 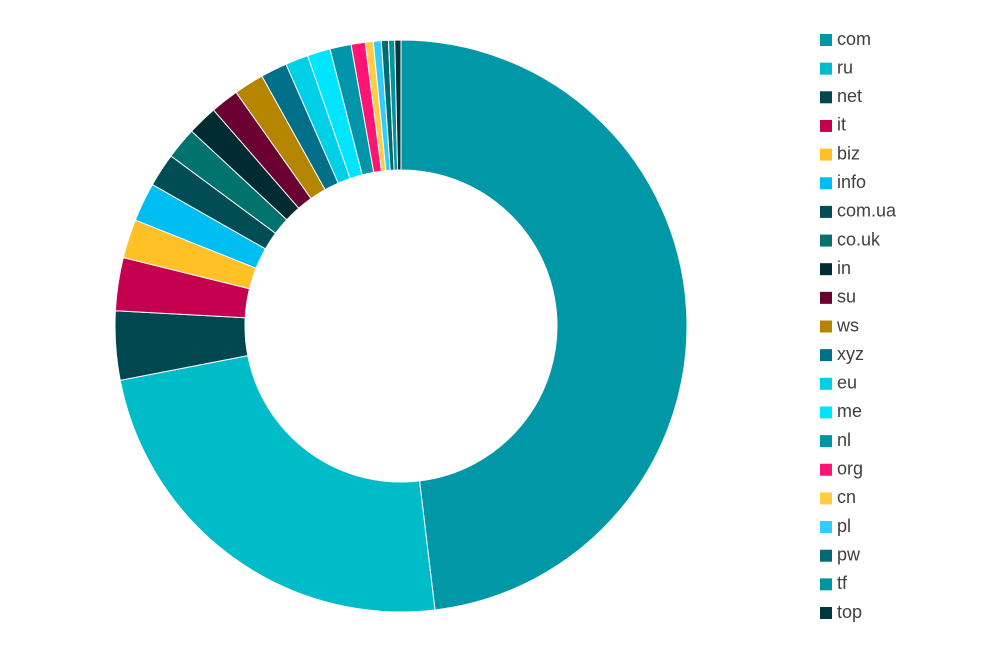 What do you see at coordinates (849, 554) in the screenshot?
I see `legend-label: pw` at bounding box center [849, 554].